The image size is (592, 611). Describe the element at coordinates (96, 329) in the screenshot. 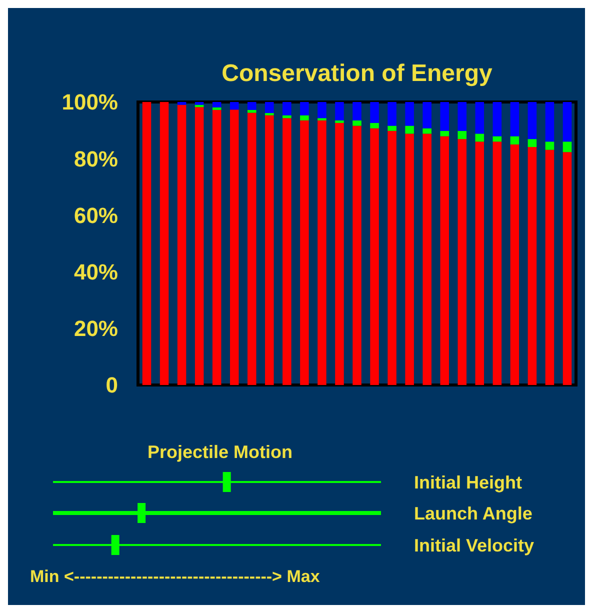

I see `y-tick-label: 20%` at that location.